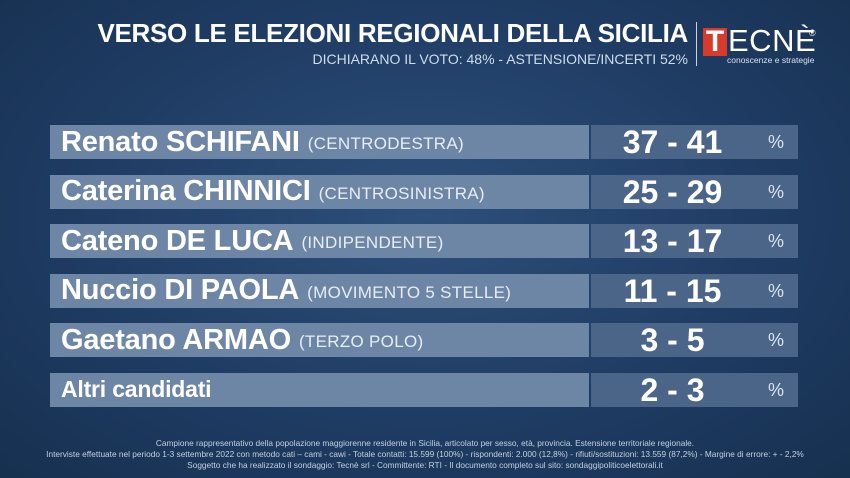 This screenshot has height=478, width=850. I want to click on candidate-bar: Nuccio DI PAOLA (MOVIMENTO 5 STELLE), so click(319, 290).